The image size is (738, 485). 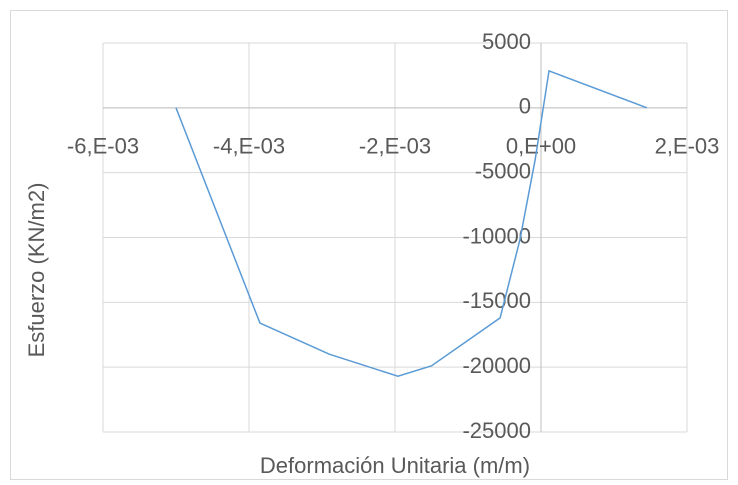 I want to click on x-tick-label: -6,E-03, so click(x=103, y=146).